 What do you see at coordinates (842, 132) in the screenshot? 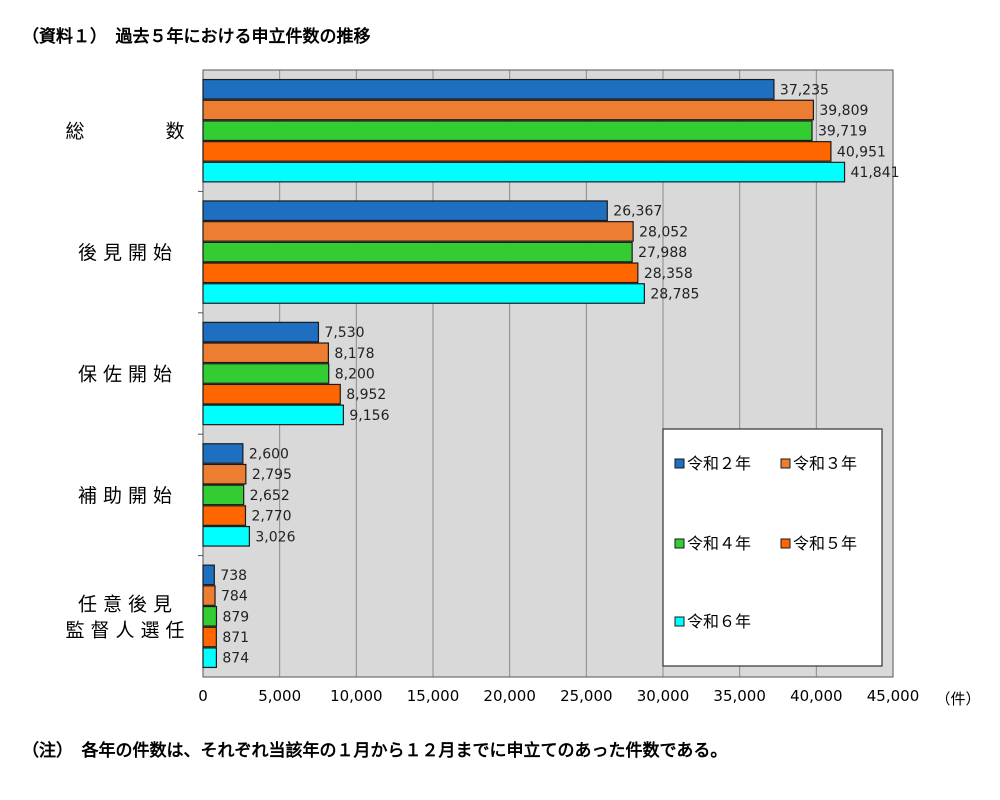
I see `data-label: 39,719` at bounding box center [842, 132].